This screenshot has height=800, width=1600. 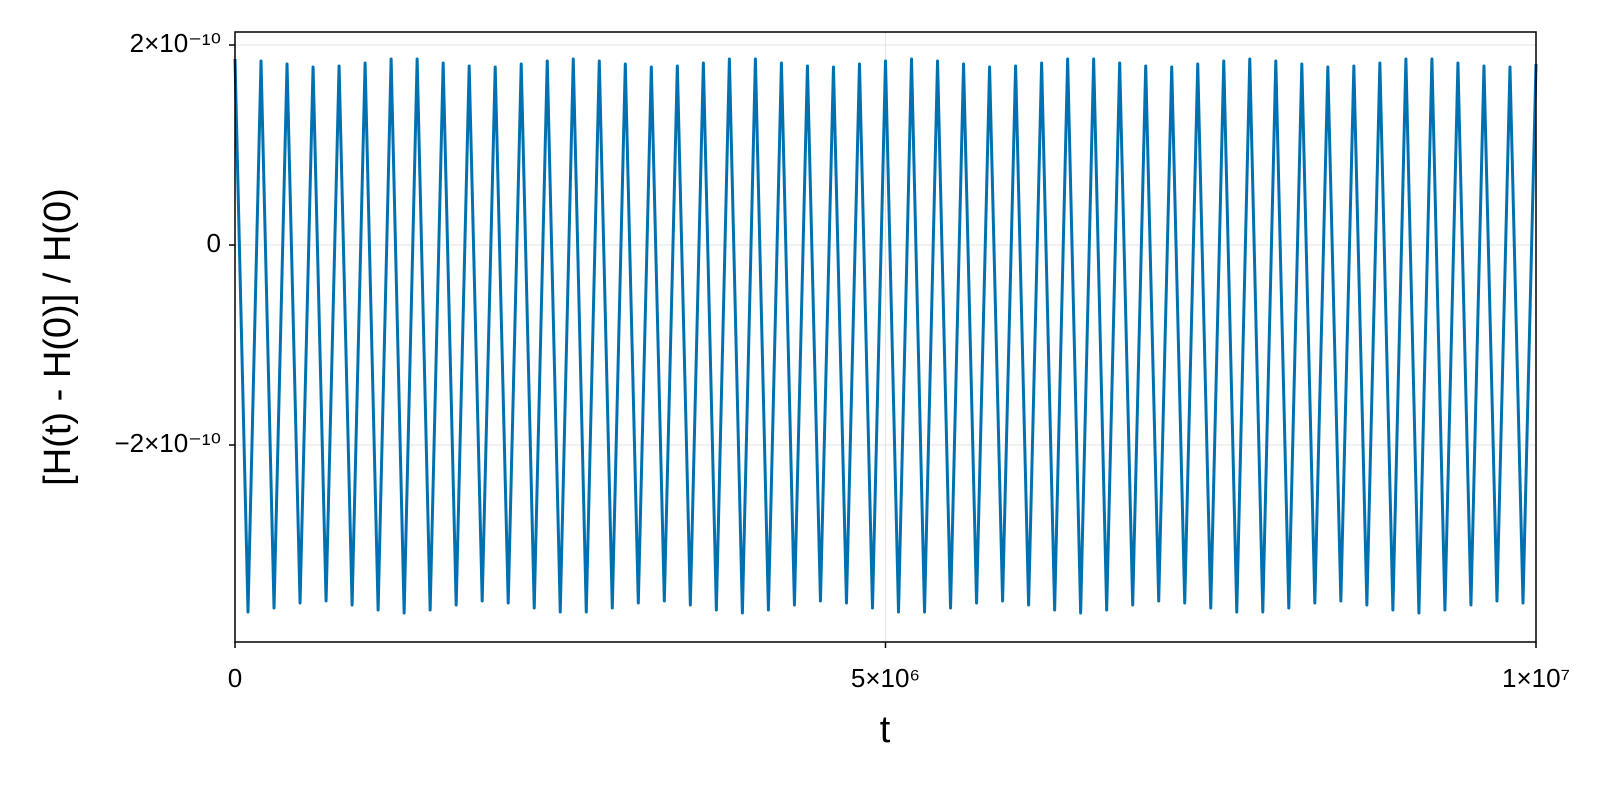 I want to click on y-tick-label: −2×10⁻¹⁰, so click(x=167, y=443).